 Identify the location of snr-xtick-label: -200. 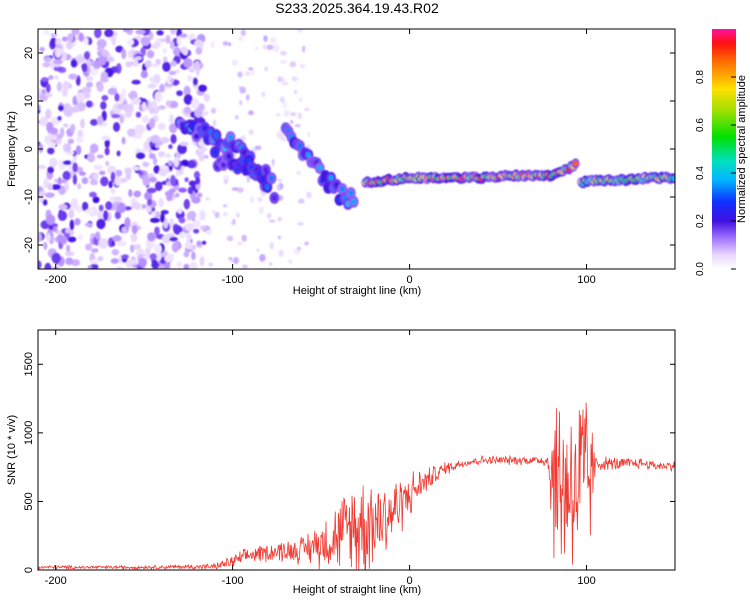
(56, 581).